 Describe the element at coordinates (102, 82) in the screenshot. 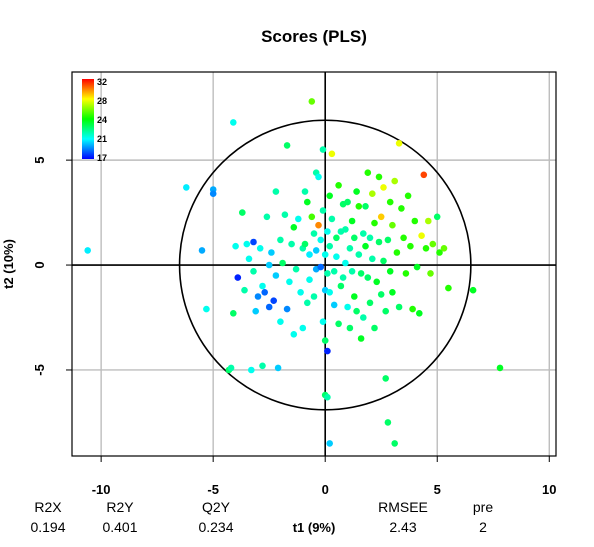

I see `color-scale-label: 32` at that location.